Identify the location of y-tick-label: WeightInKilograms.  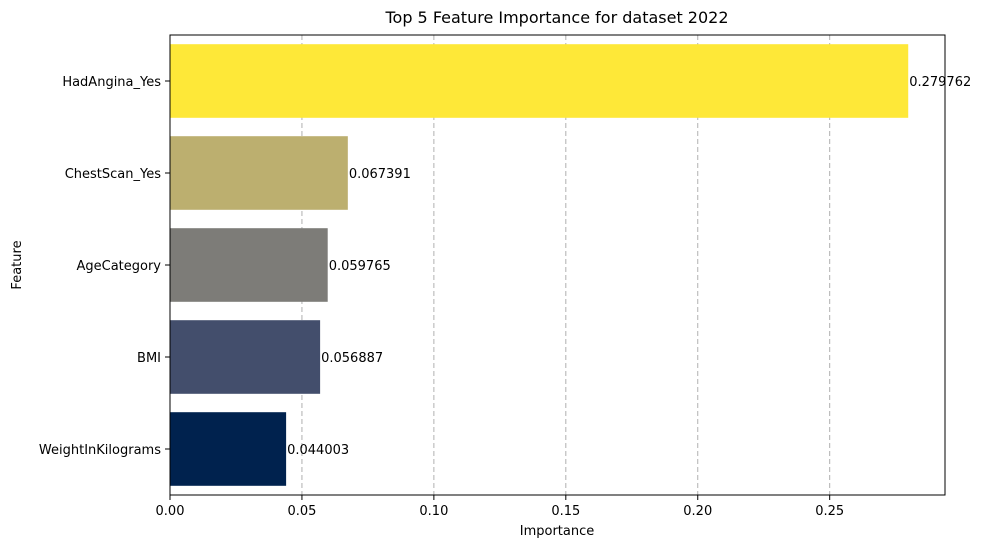
(100, 450).